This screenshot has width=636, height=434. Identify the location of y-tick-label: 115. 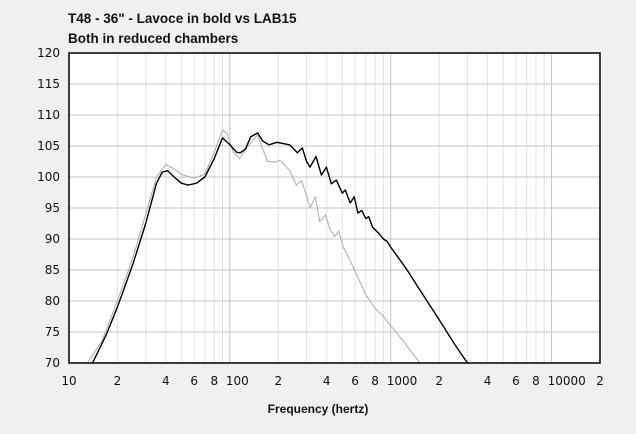
(48, 84).